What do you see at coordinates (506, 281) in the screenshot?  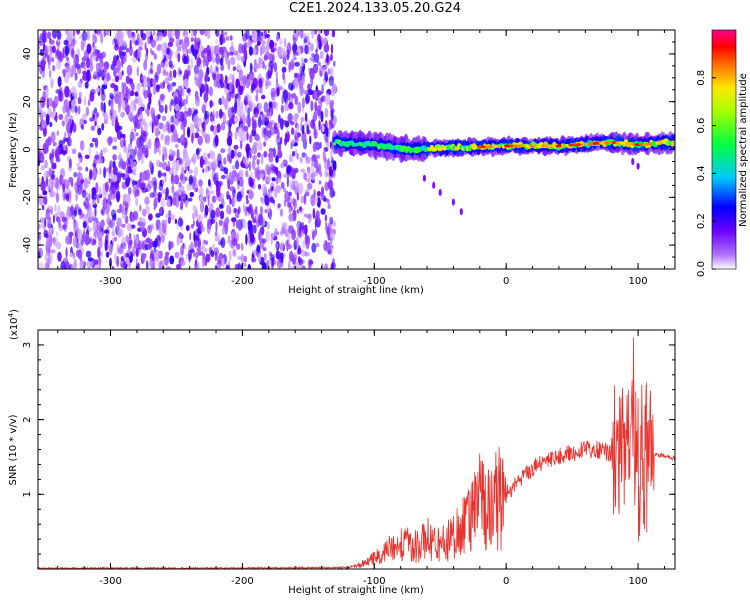 I see `x-tick-label: 0` at bounding box center [506, 281].